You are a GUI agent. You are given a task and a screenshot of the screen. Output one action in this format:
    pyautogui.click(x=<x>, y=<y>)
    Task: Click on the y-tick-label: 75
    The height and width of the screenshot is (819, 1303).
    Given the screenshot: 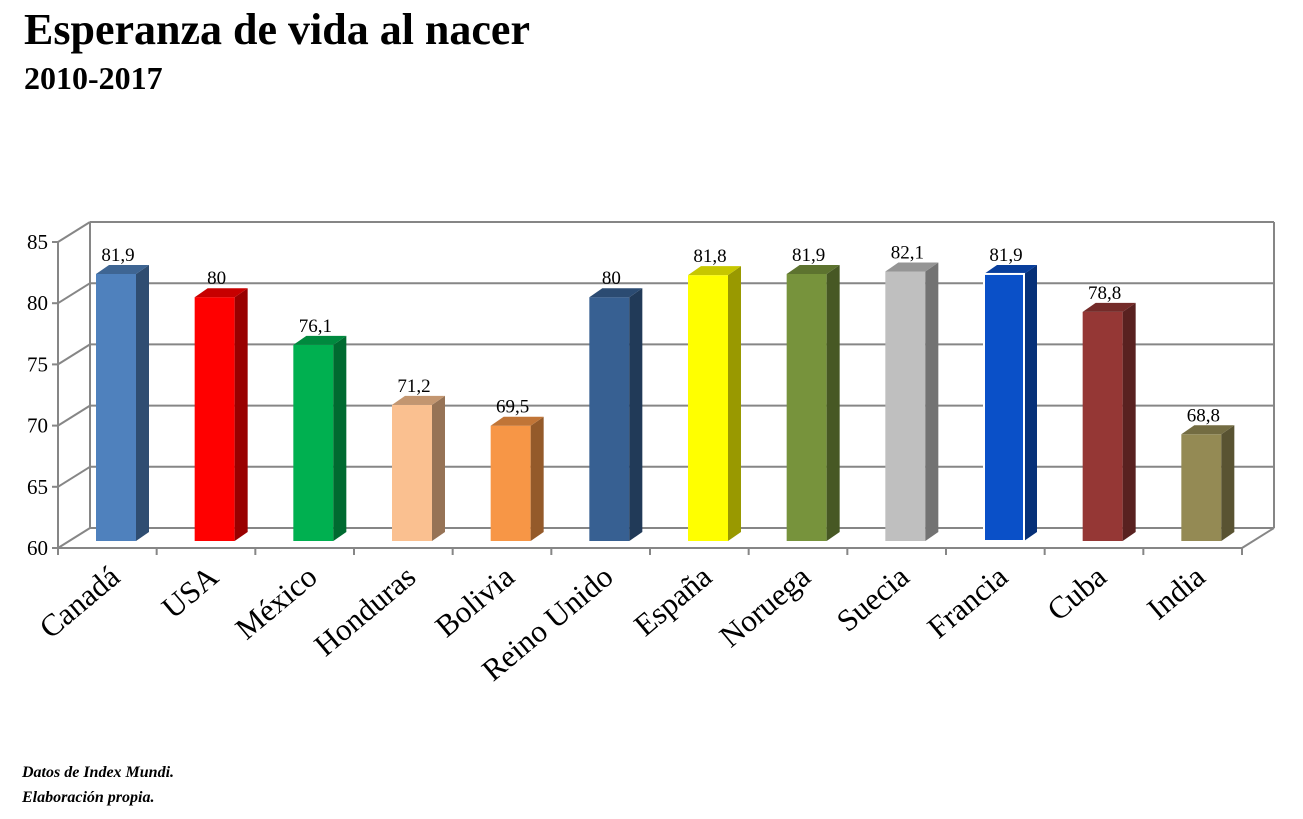 What is the action you would take?
    pyautogui.click(x=37, y=364)
    